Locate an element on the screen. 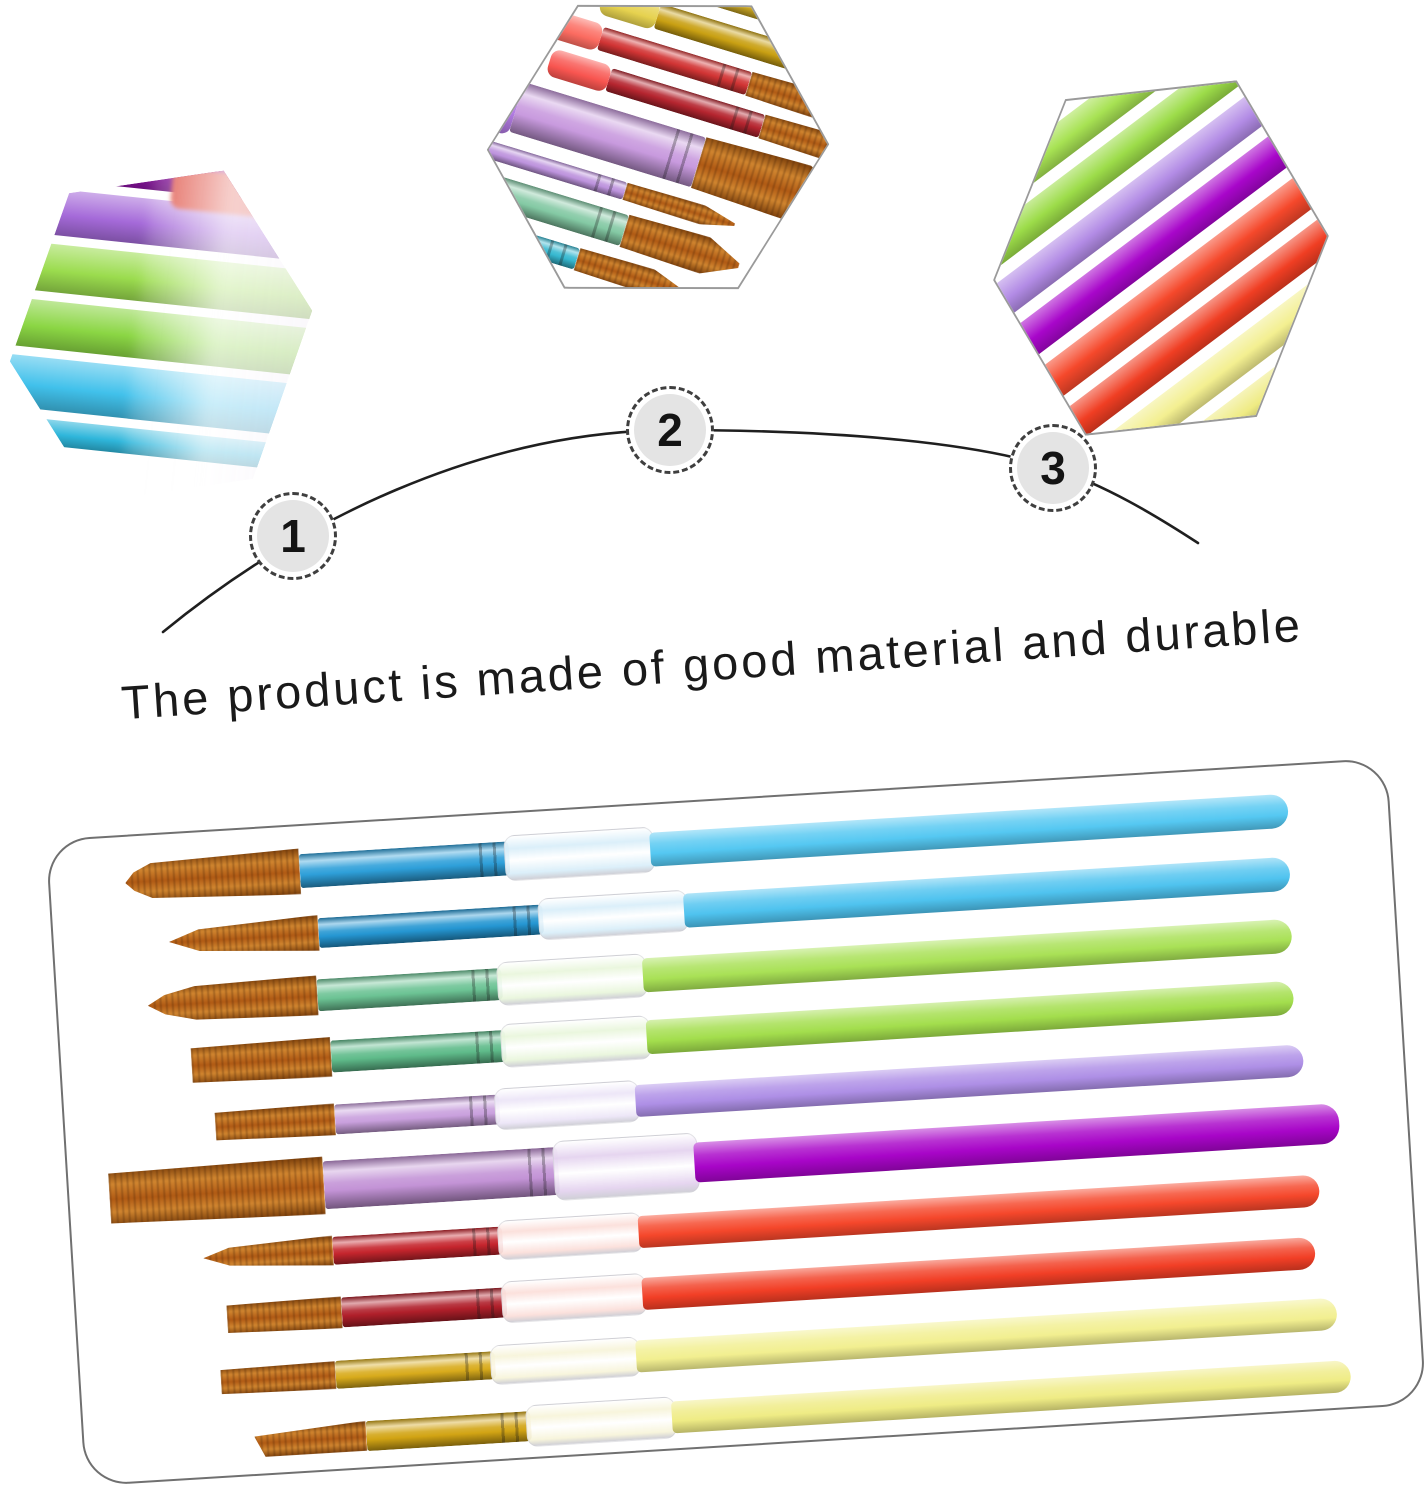  grips-closeup-fill is located at coordinates (165, 336).